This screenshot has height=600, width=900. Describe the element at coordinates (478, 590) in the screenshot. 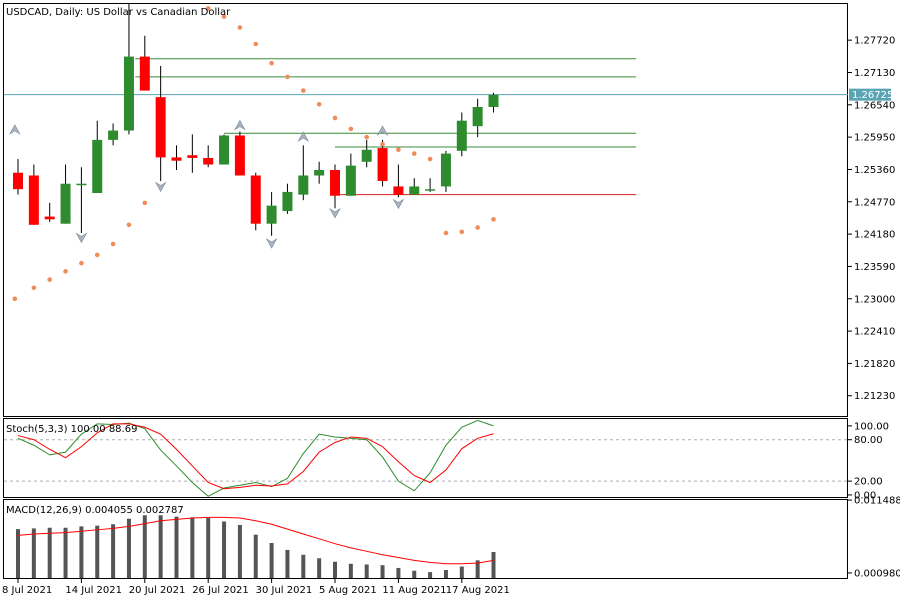

I see `time-tick-label: 17 Aug 2021` at that location.